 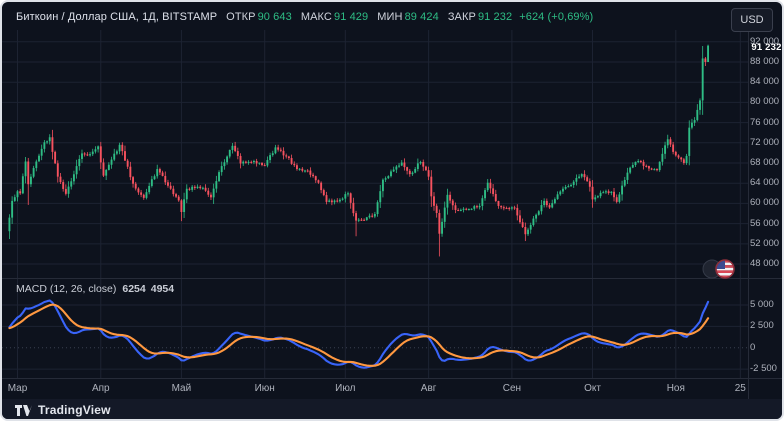 I want to click on close-value: 91 232, so click(x=495, y=17).